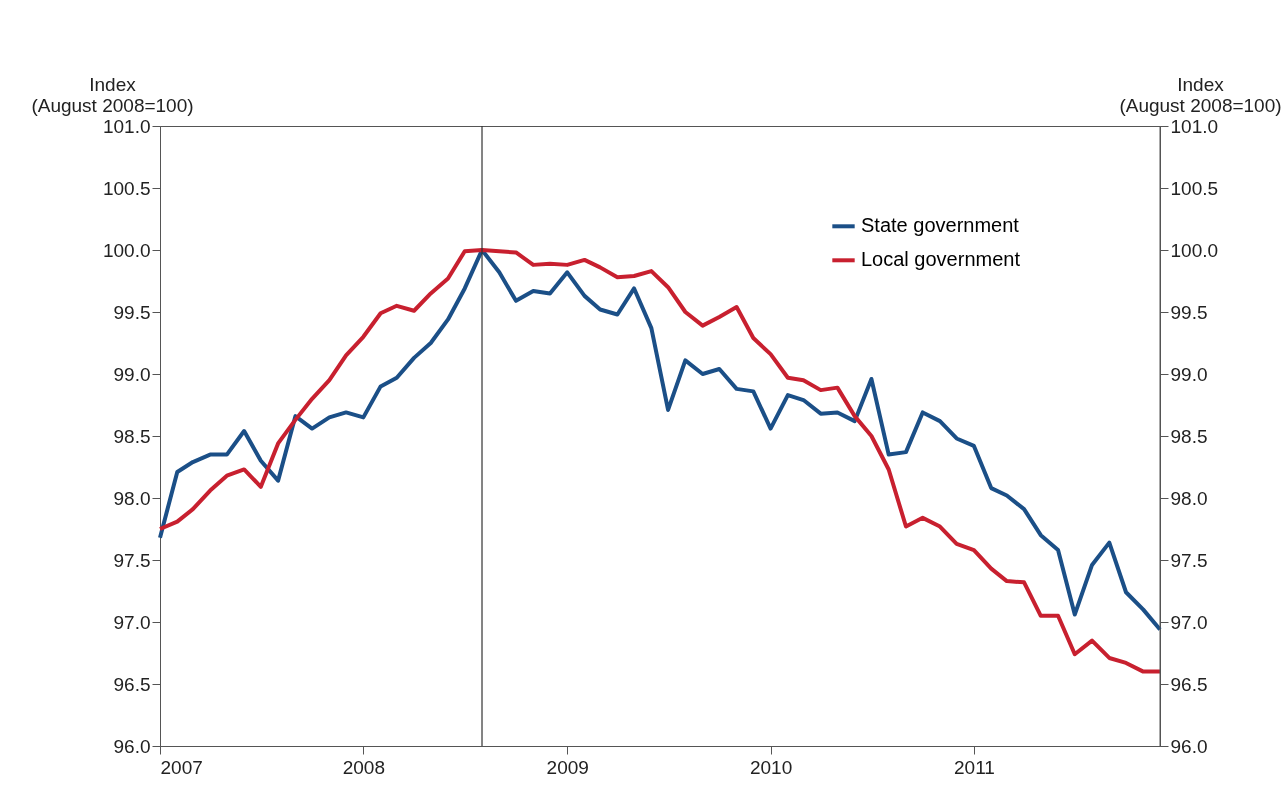  I want to click on y-tick-label: 97.0, so click(132, 622).